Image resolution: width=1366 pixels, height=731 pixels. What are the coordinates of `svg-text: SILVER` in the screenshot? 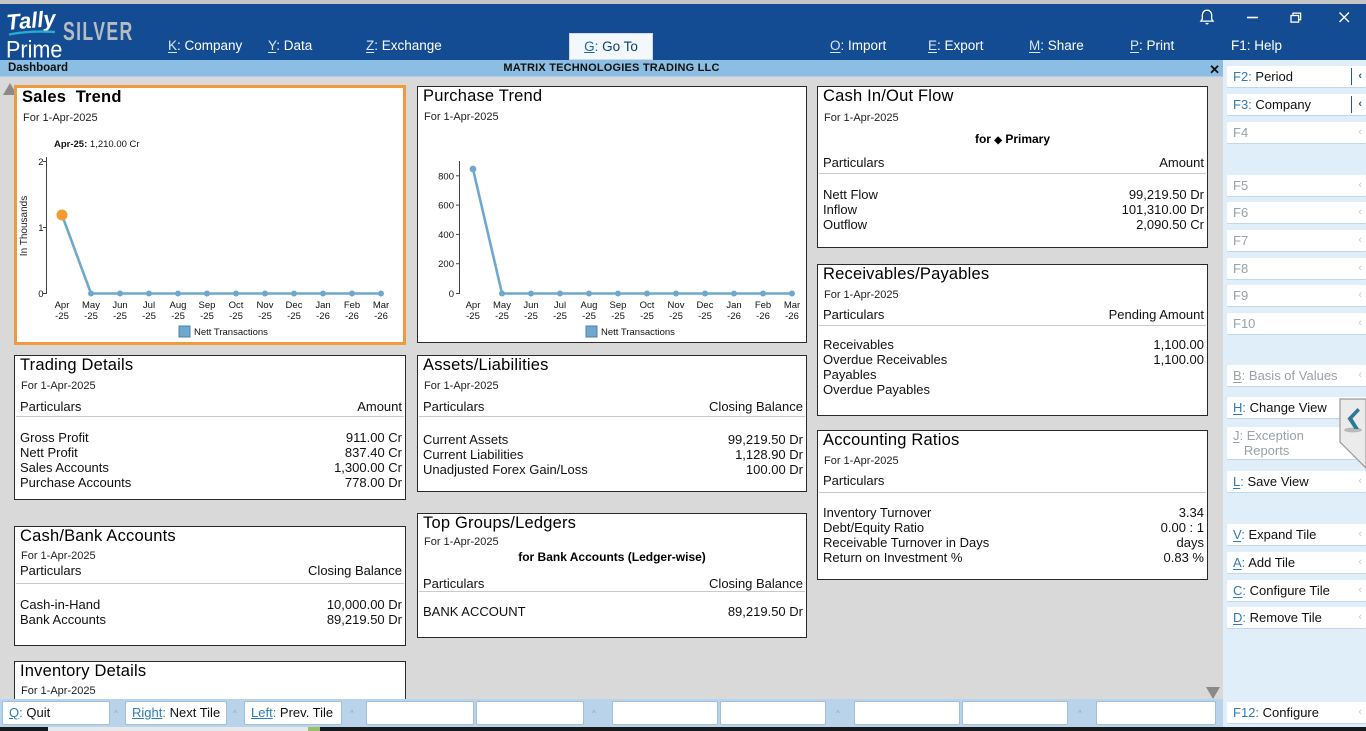 It's located at (98, 31).